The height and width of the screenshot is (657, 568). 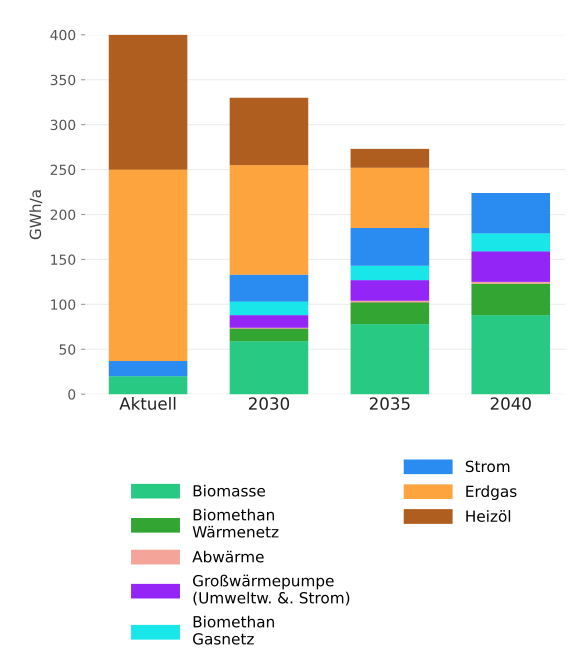 I want to click on y-tick-label: 300, so click(x=63, y=125).